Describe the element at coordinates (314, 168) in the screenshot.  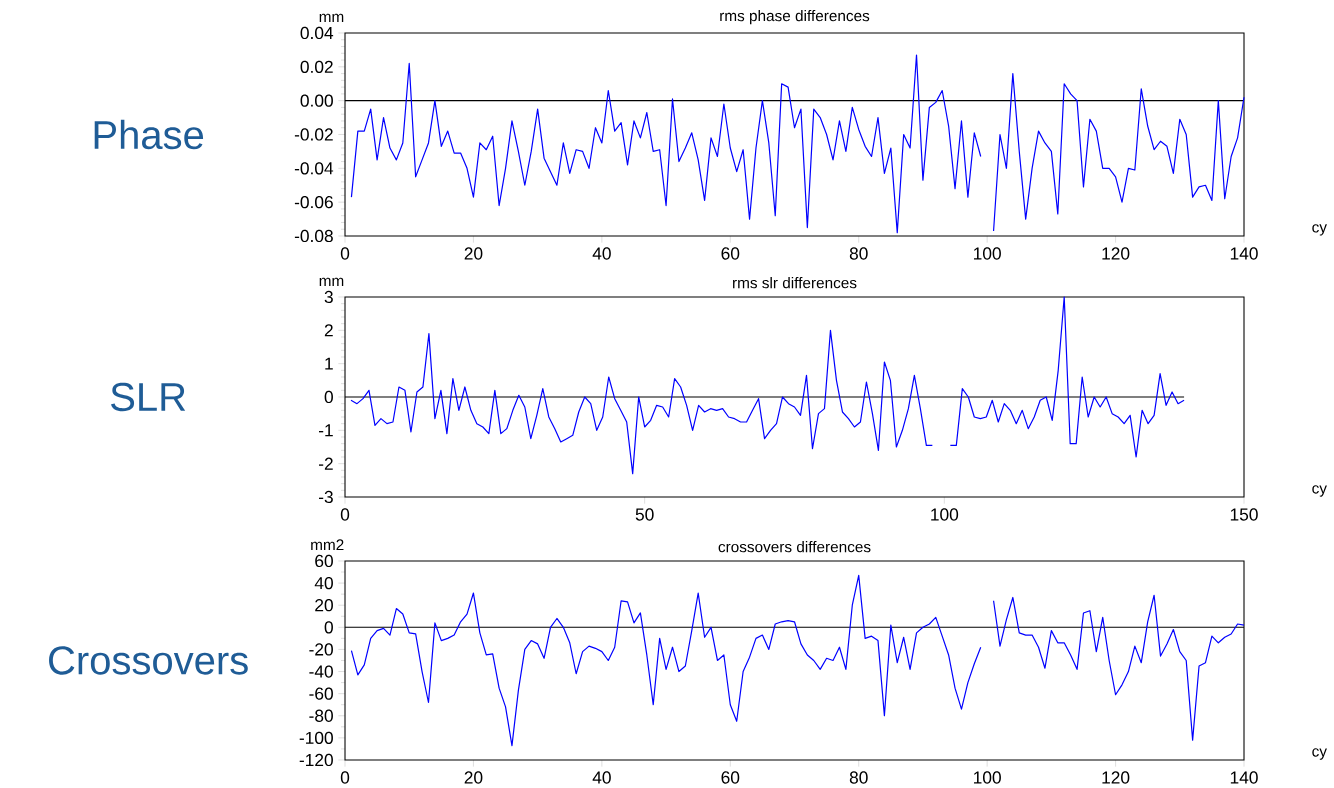
I see `y-tick-label: -0.04` at that location.